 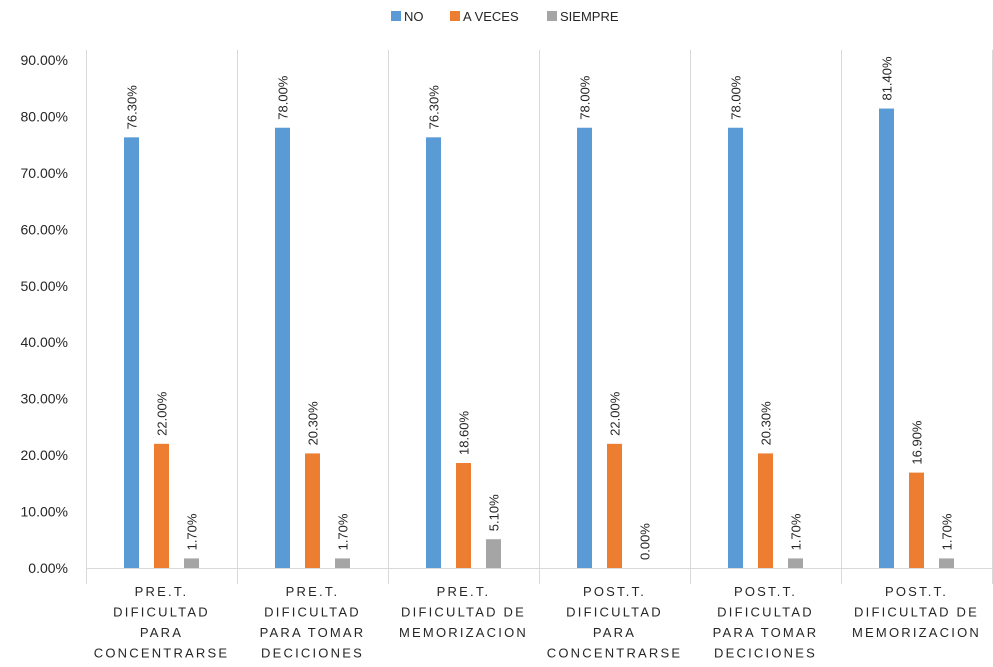 What do you see at coordinates (44, 286) in the screenshot?
I see `y-tick-label: 50.00%` at bounding box center [44, 286].